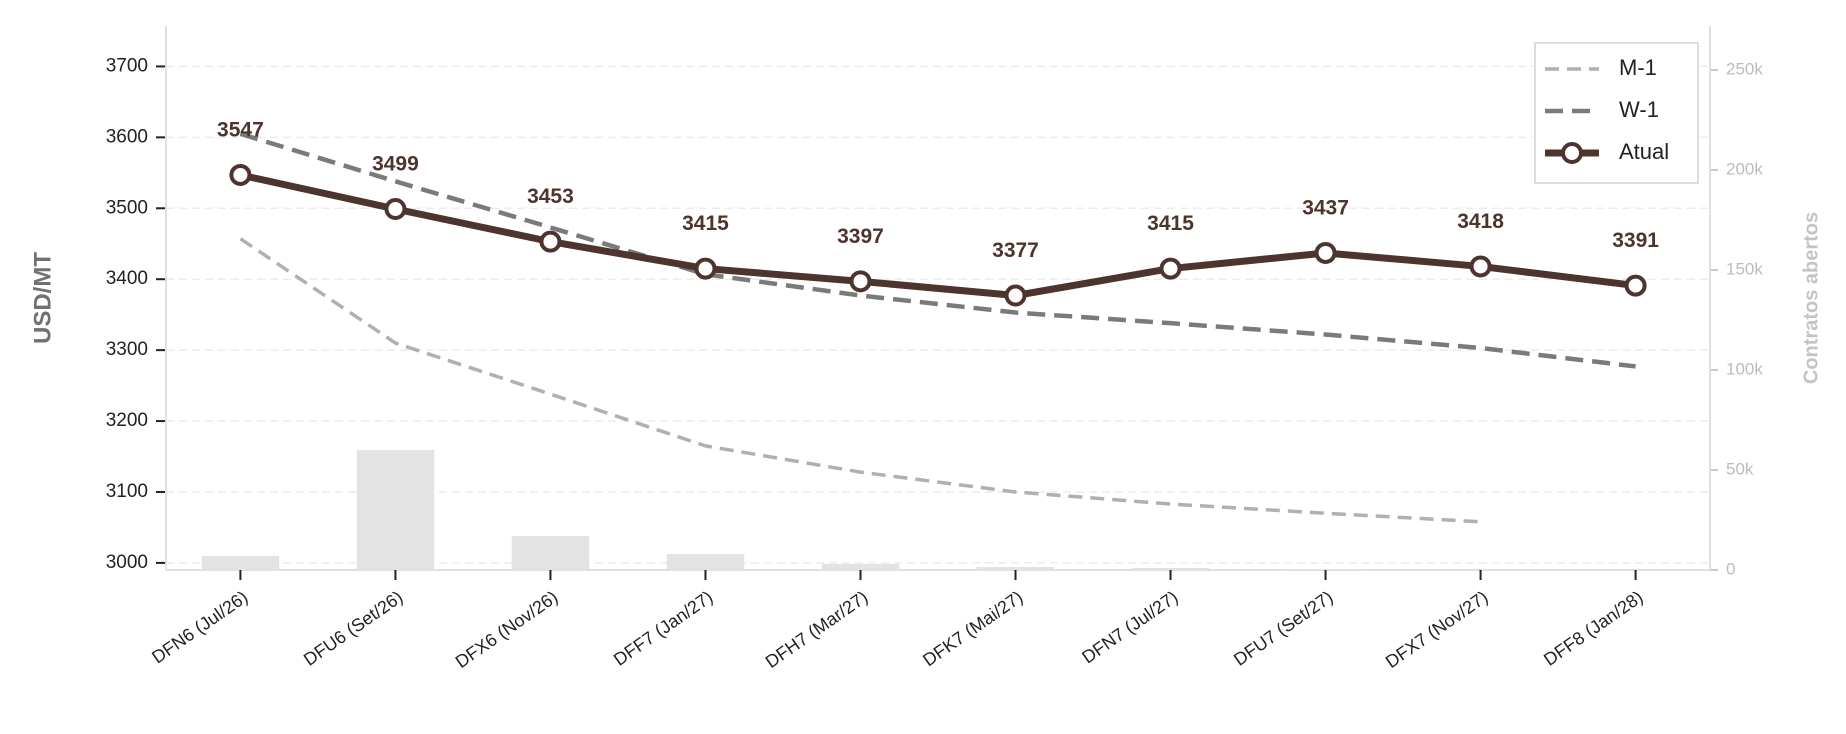 The height and width of the screenshot is (734, 1846). I want to click on y2-axis-label: Contratos abertos, so click(1811, 298).